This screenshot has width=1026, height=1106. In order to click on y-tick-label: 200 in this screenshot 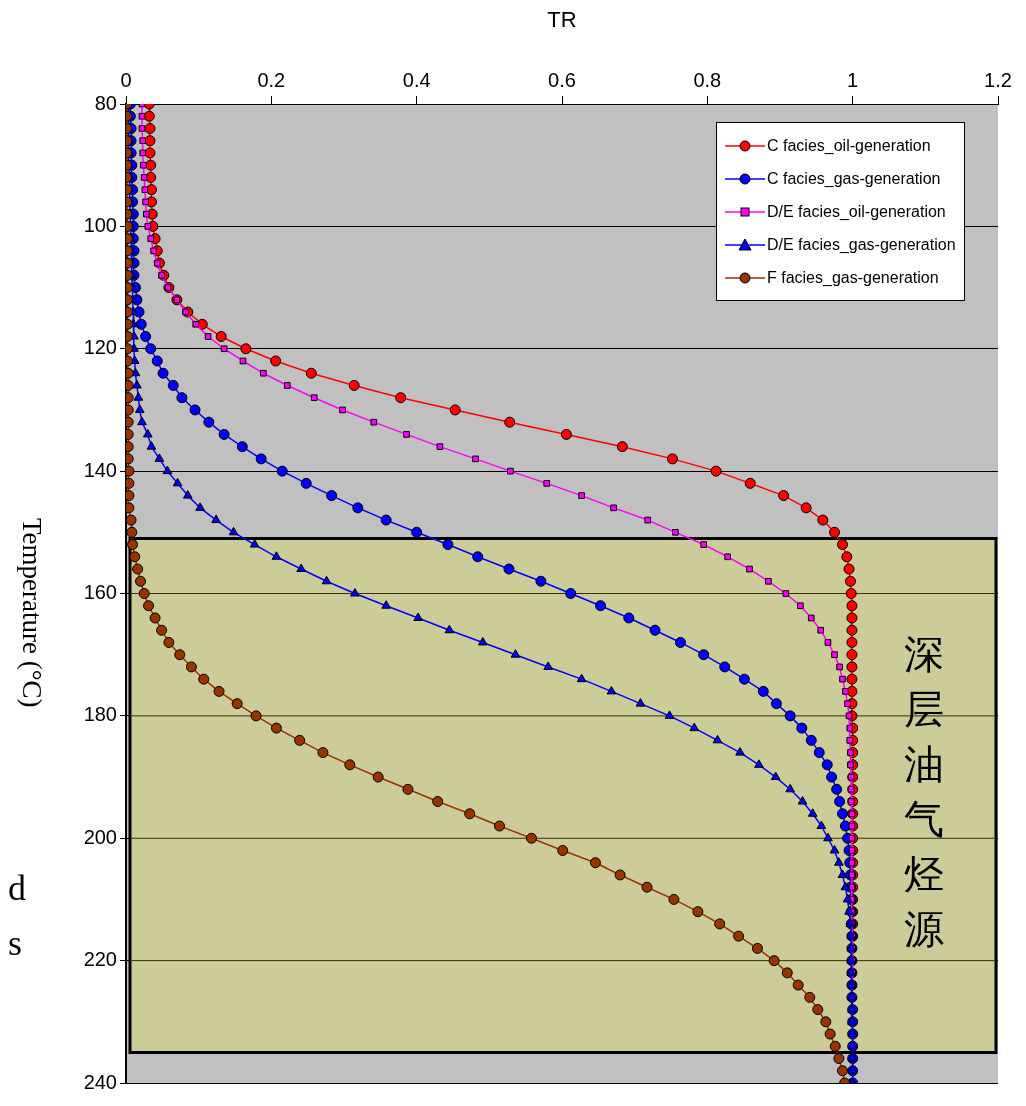, I will do `click(100, 836)`.